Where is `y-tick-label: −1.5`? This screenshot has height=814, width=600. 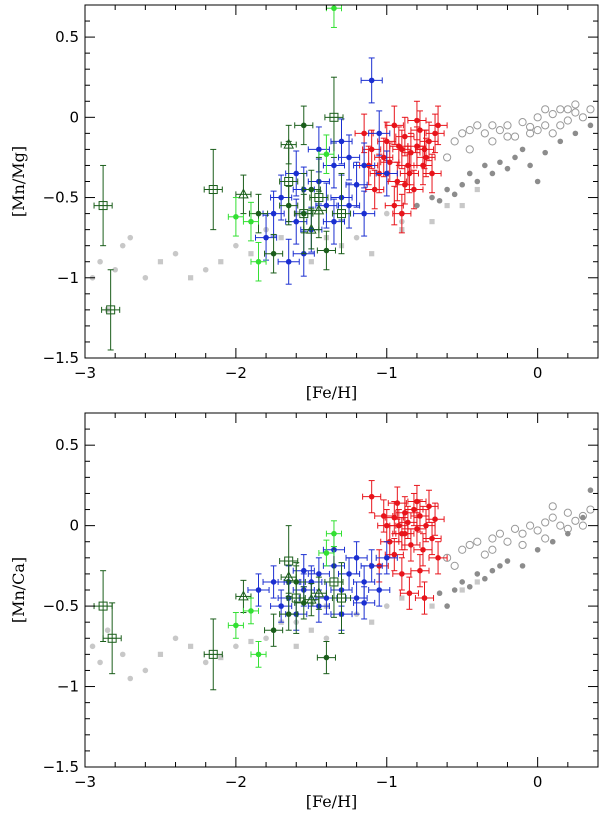
y-tick-label: −1.5 is located at coordinates (61, 358).